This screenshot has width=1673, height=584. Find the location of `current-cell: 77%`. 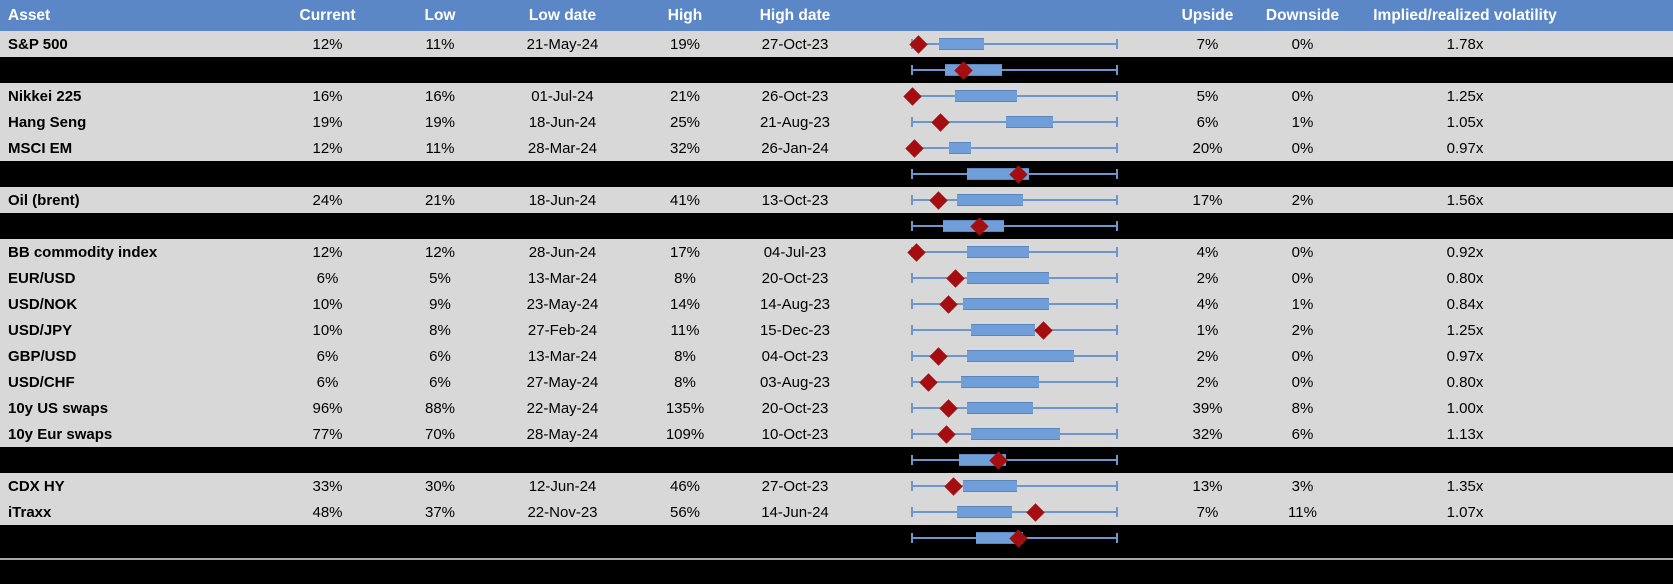

current-cell: 77% is located at coordinates (327, 434).